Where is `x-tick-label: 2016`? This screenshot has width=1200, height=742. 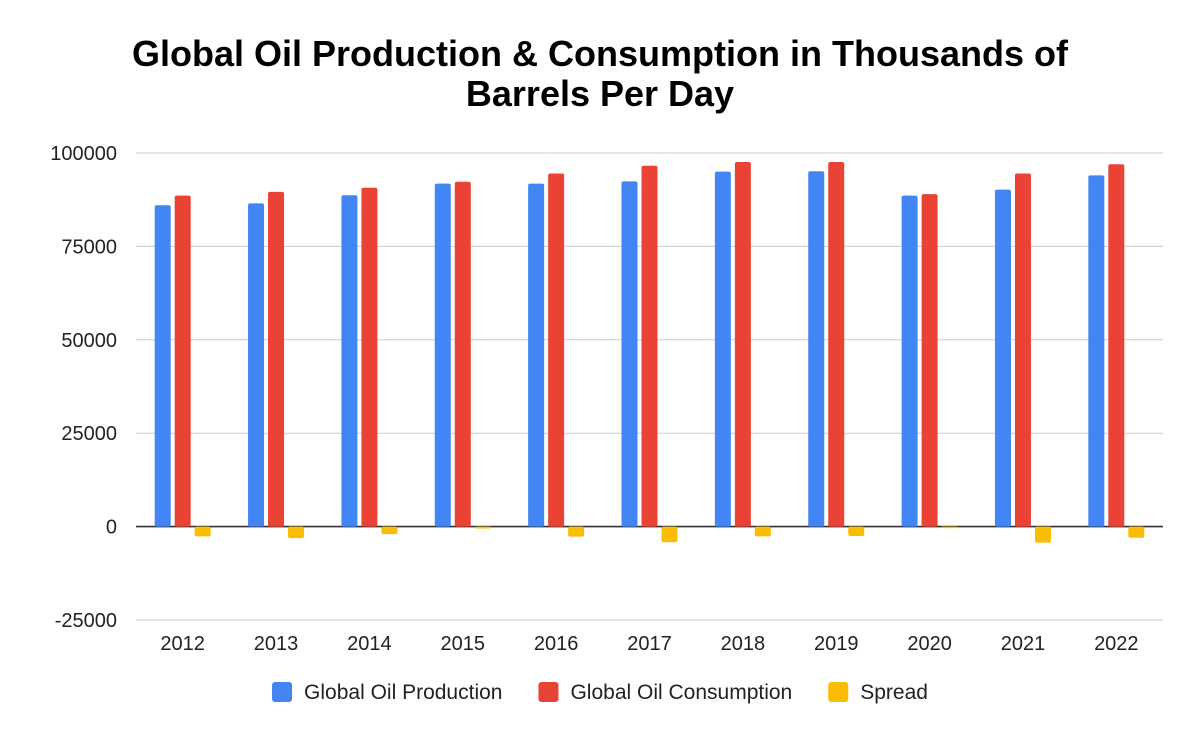
x-tick-label: 2016 is located at coordinates (556, 644).